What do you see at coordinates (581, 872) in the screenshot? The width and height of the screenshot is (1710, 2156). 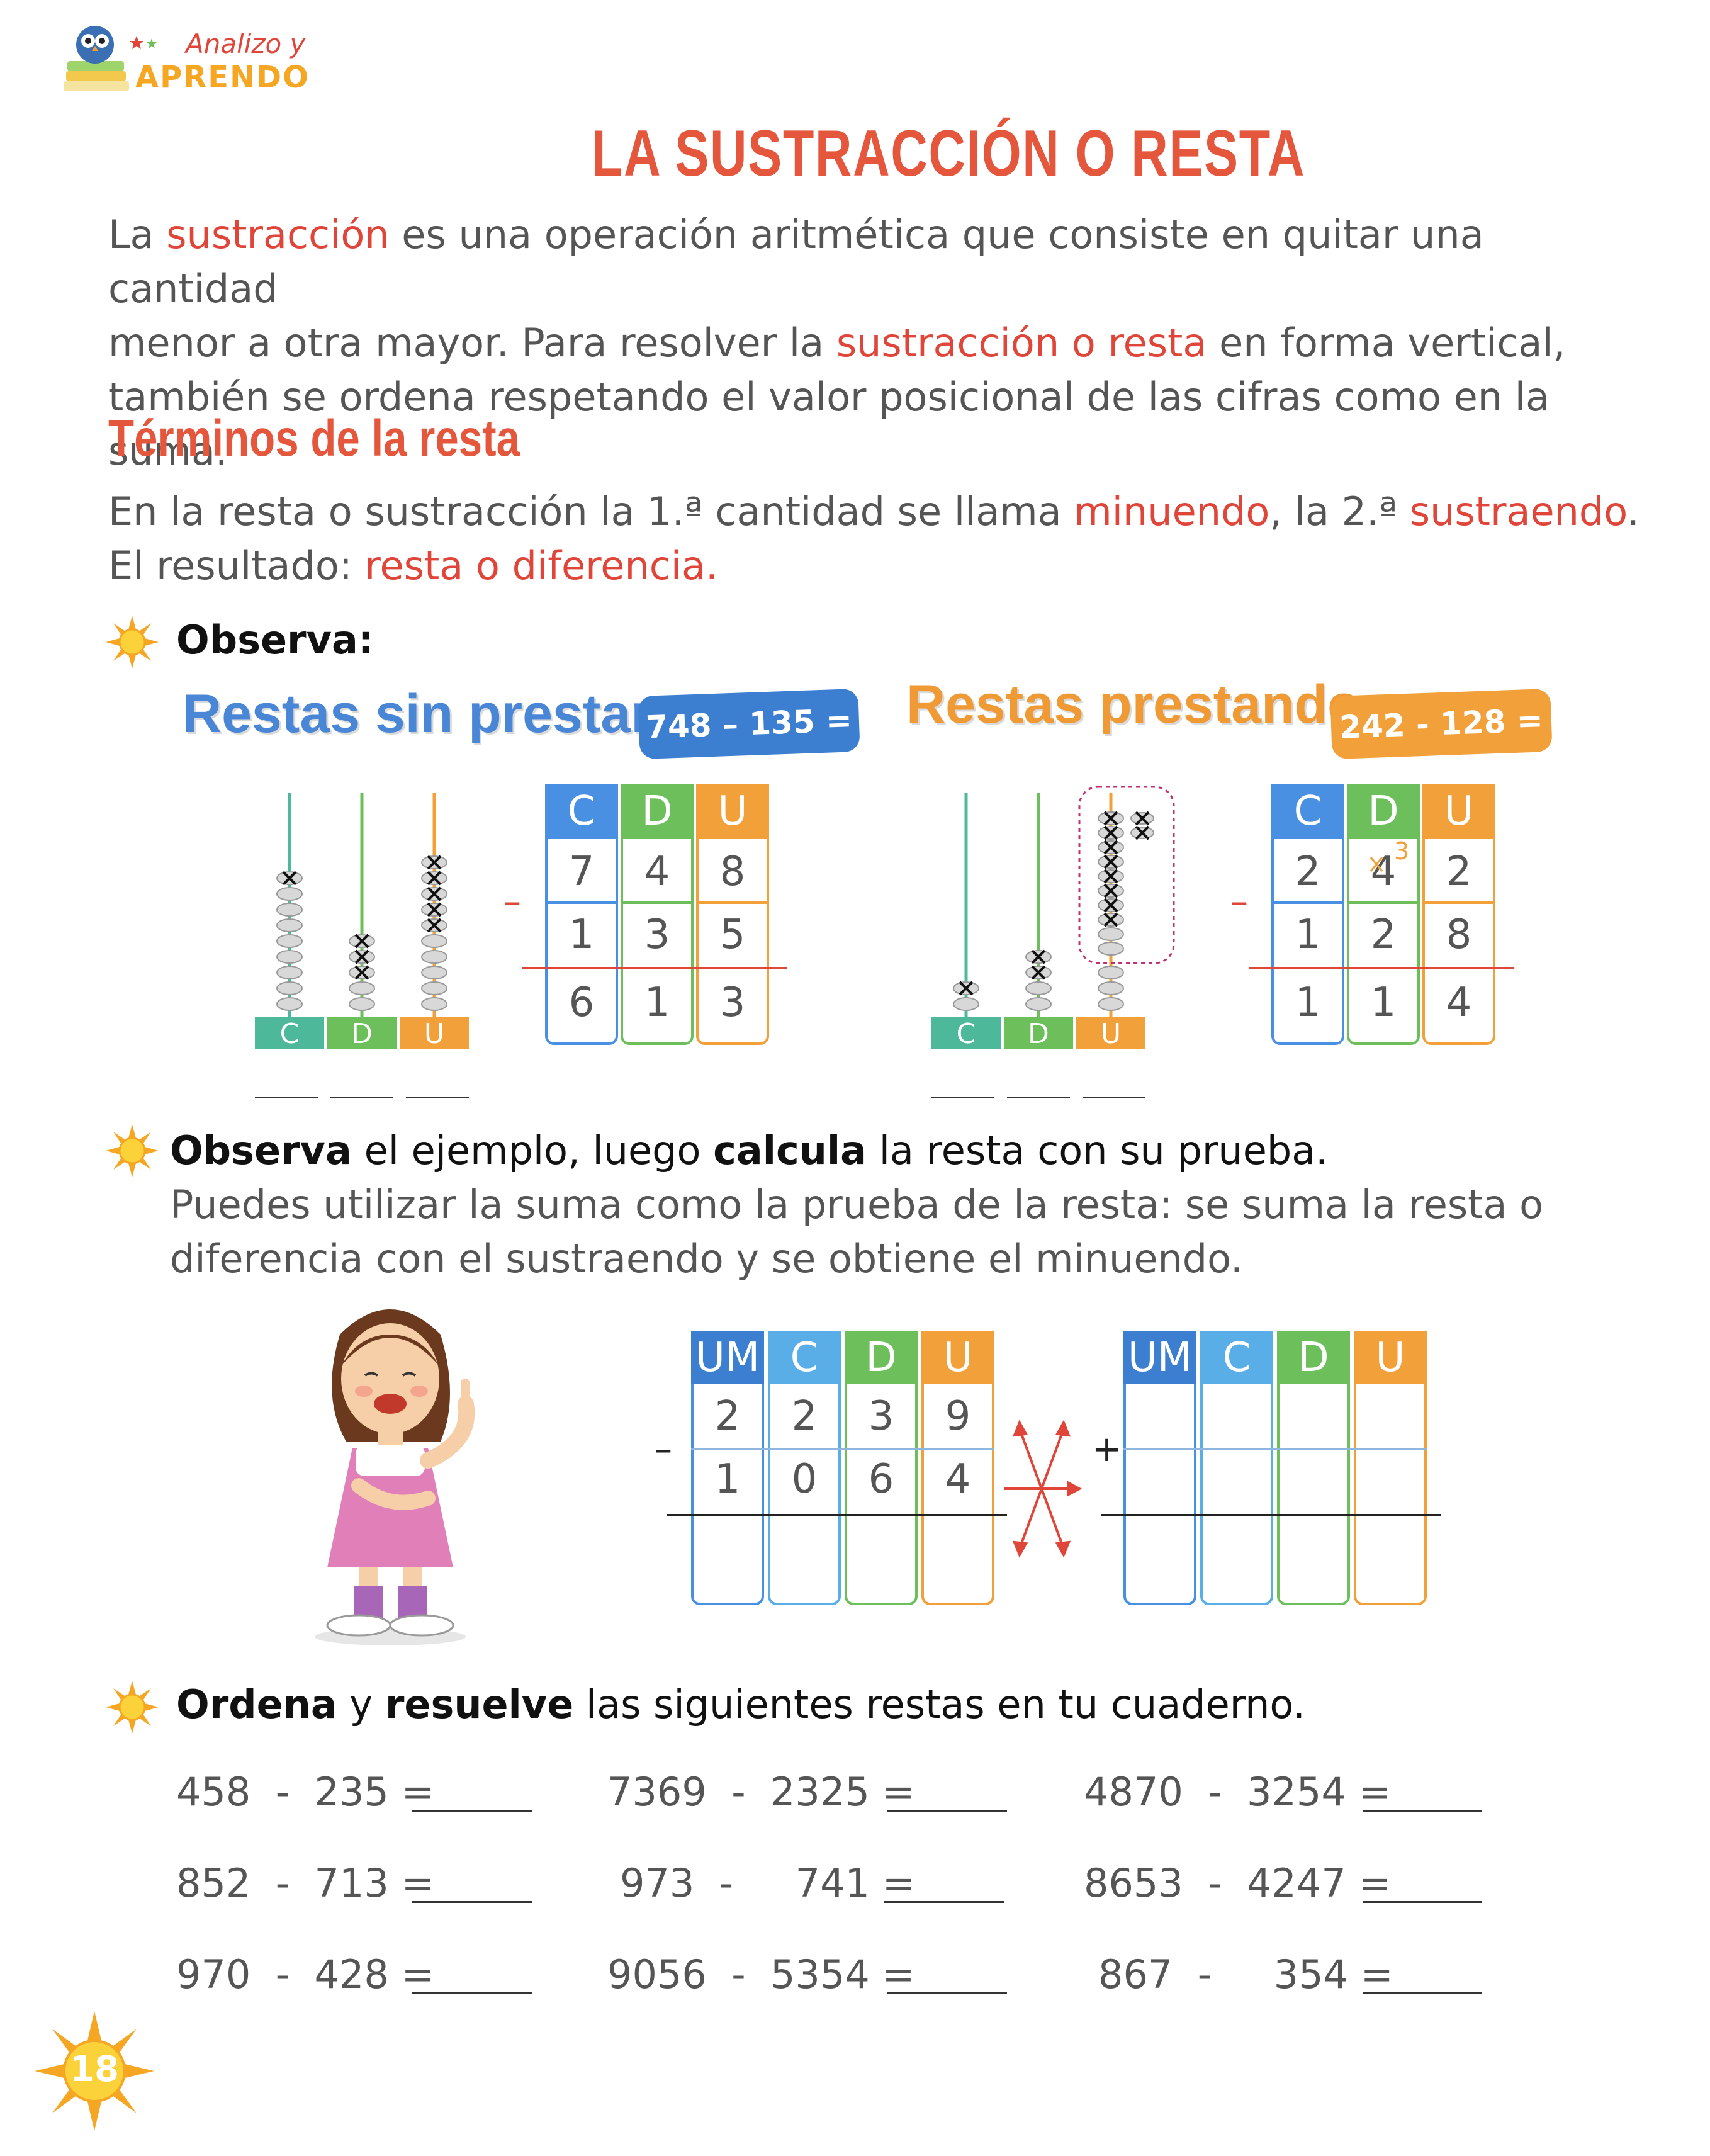 I see `minuend-digit: 7` at bounding box center [581, 872].